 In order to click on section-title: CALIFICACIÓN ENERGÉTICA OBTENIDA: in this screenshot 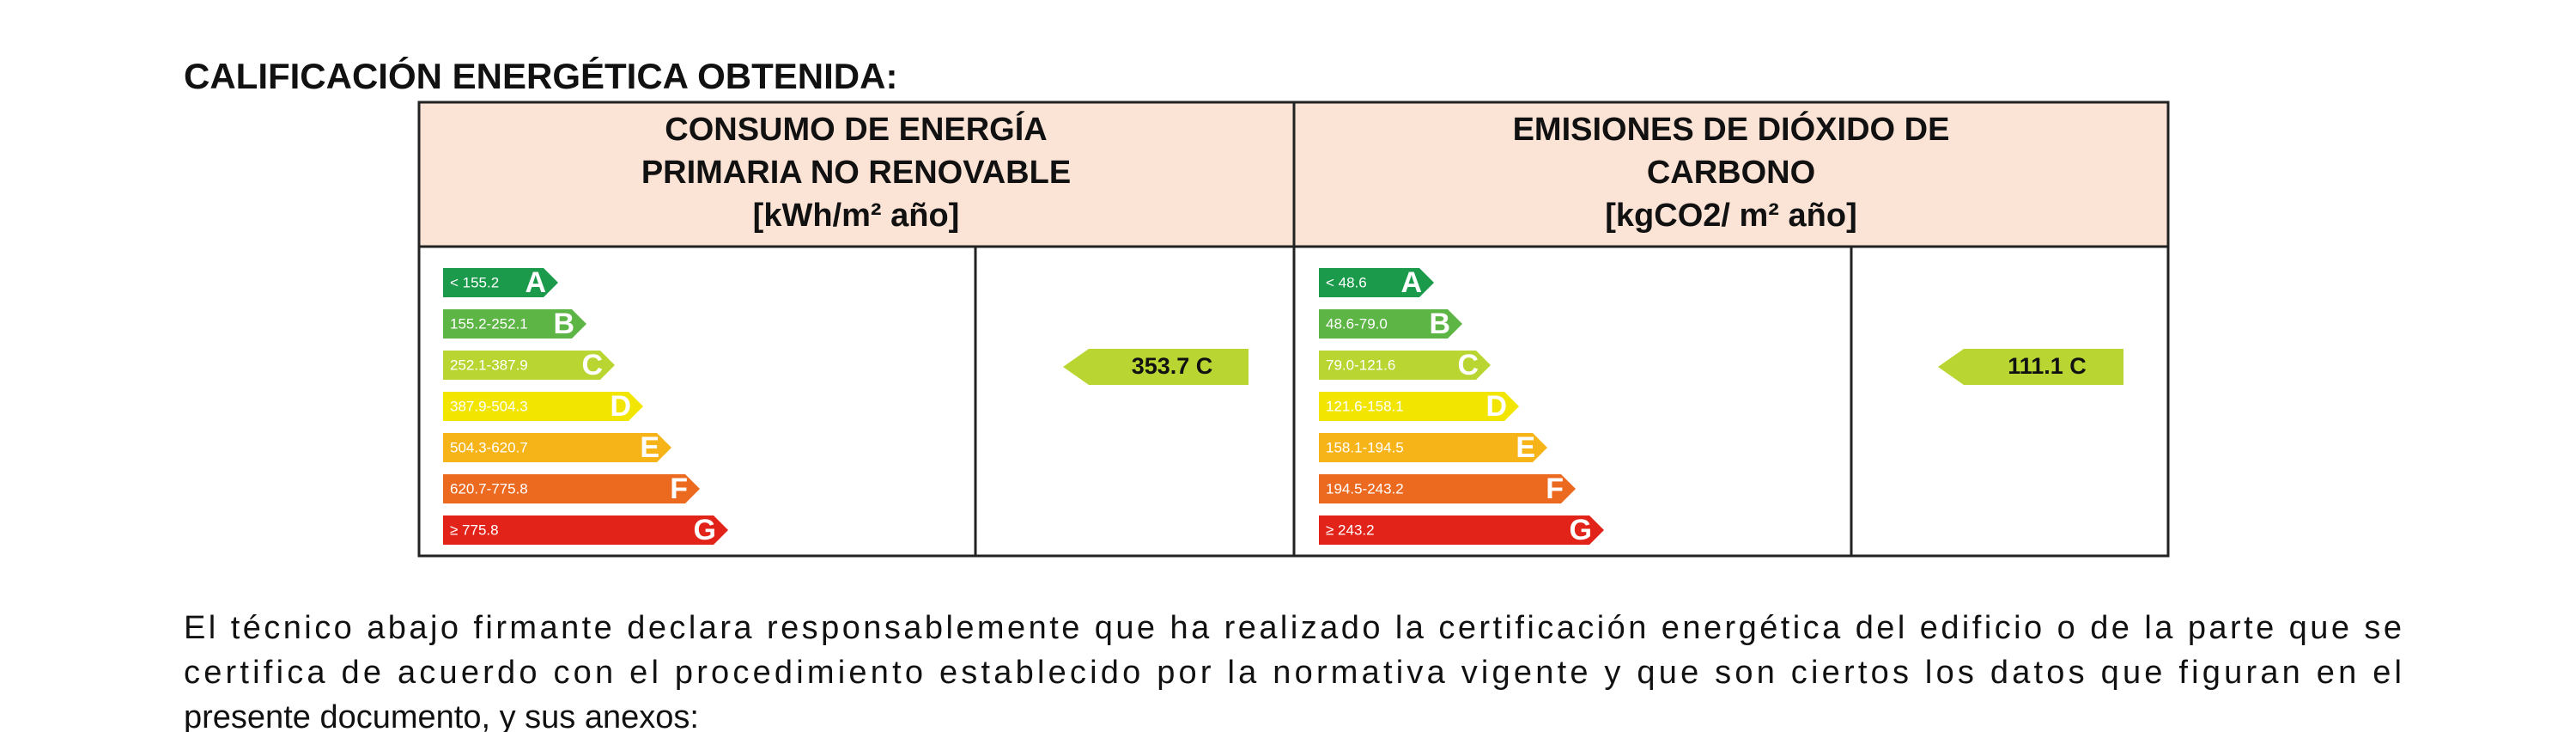, I will do `click(541, 75)`.